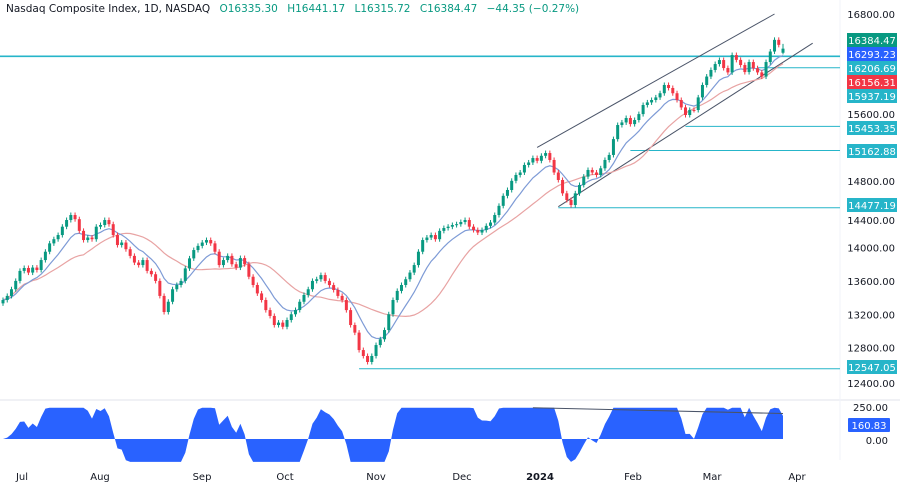 The image size is (900, 483). Describe the element at coordinates (870, 408) in the screenshot. I see `oscillator-tick-label: 250.00` at that location.